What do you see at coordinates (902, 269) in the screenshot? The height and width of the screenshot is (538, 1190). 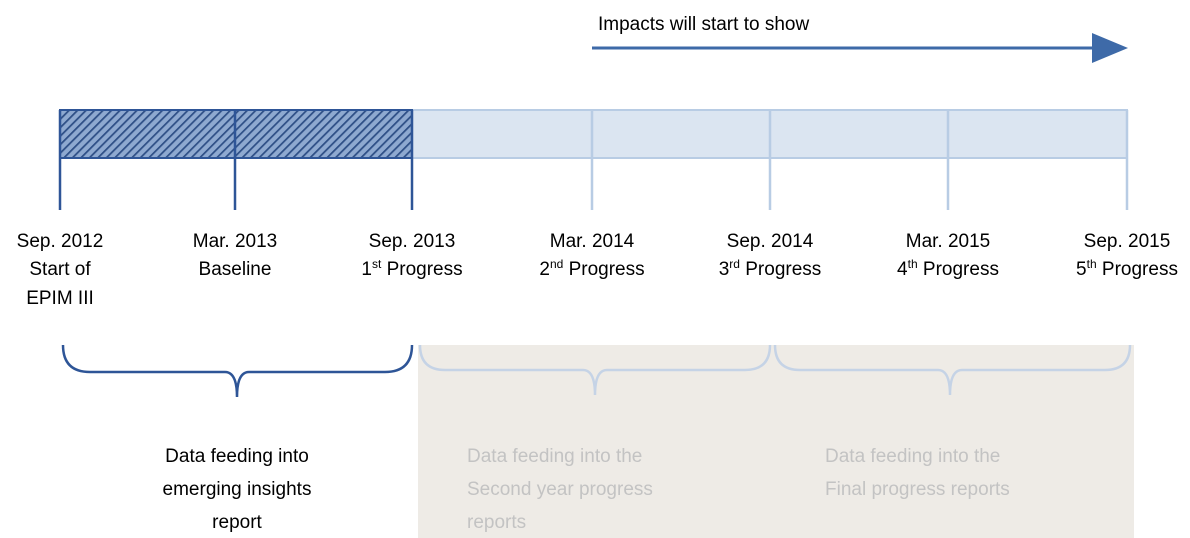 I see `ordinal: 4` at bounding box center [902, 269].